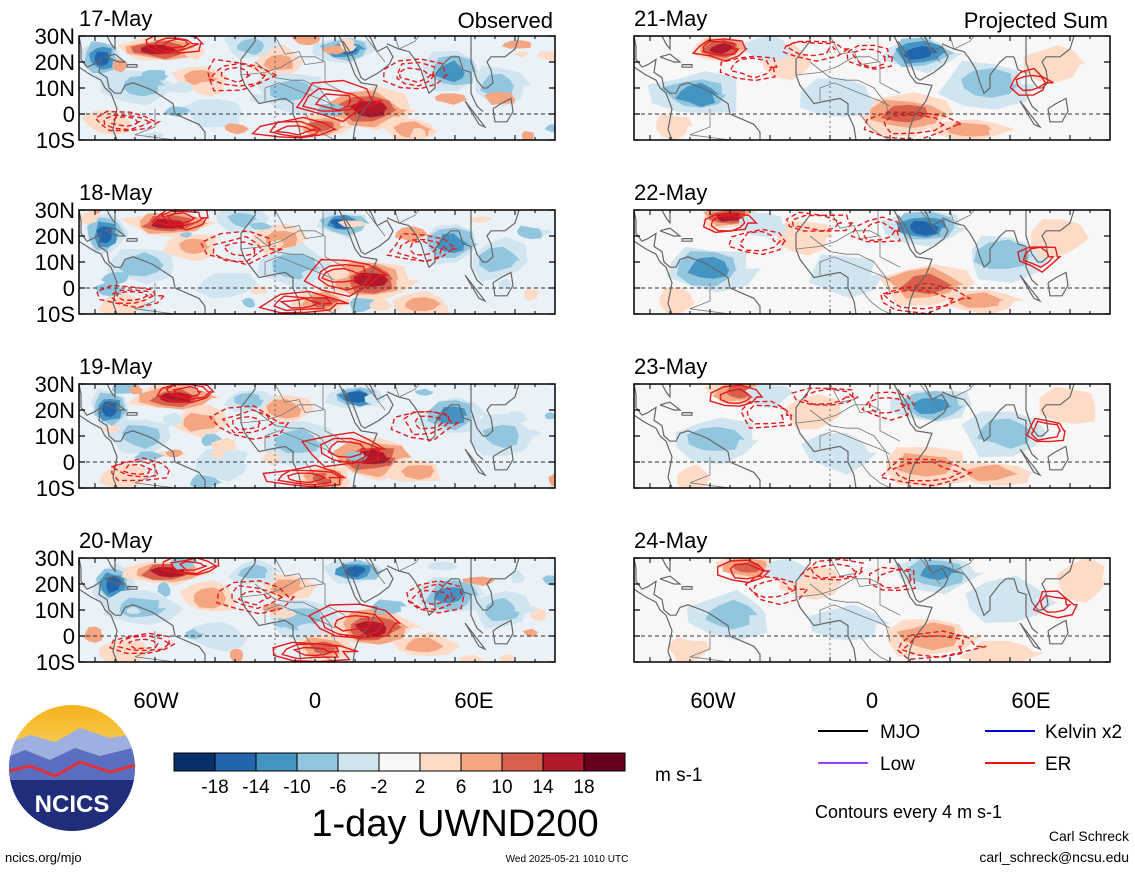 Image resolution: width=1135 pixels, height=872 pixels. What do you see at coordinates (712, 700) in the screenshot?
I see `lon-label-60w-right: 60W` at bounding box center [712, 700].